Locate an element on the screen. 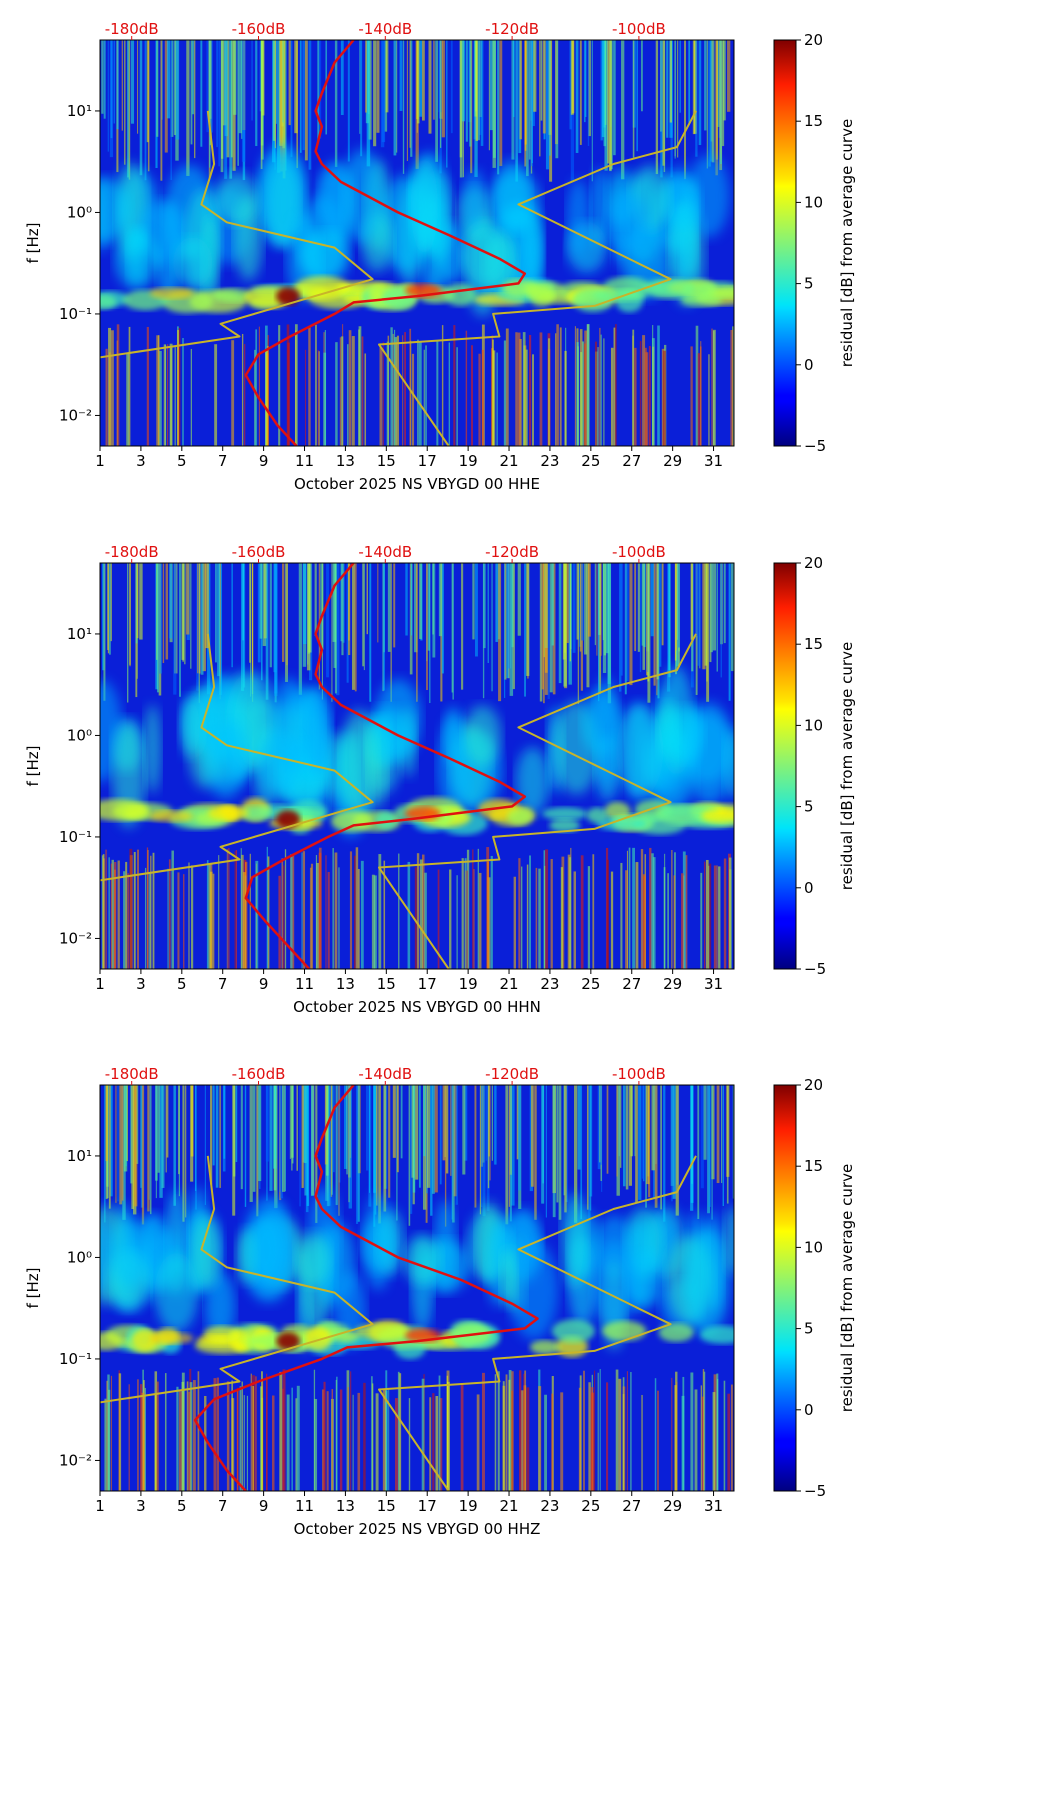  y-tick-label: 10⁻² is located at coordinates (75, 938).